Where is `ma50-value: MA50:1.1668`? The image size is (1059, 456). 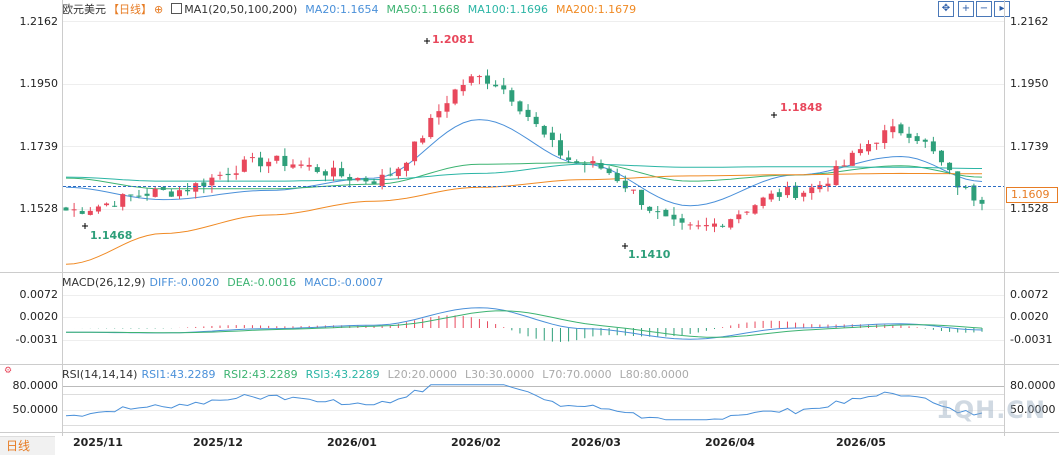 ma50-value: MA50:1.1668 is located at coordinates (423, 9).